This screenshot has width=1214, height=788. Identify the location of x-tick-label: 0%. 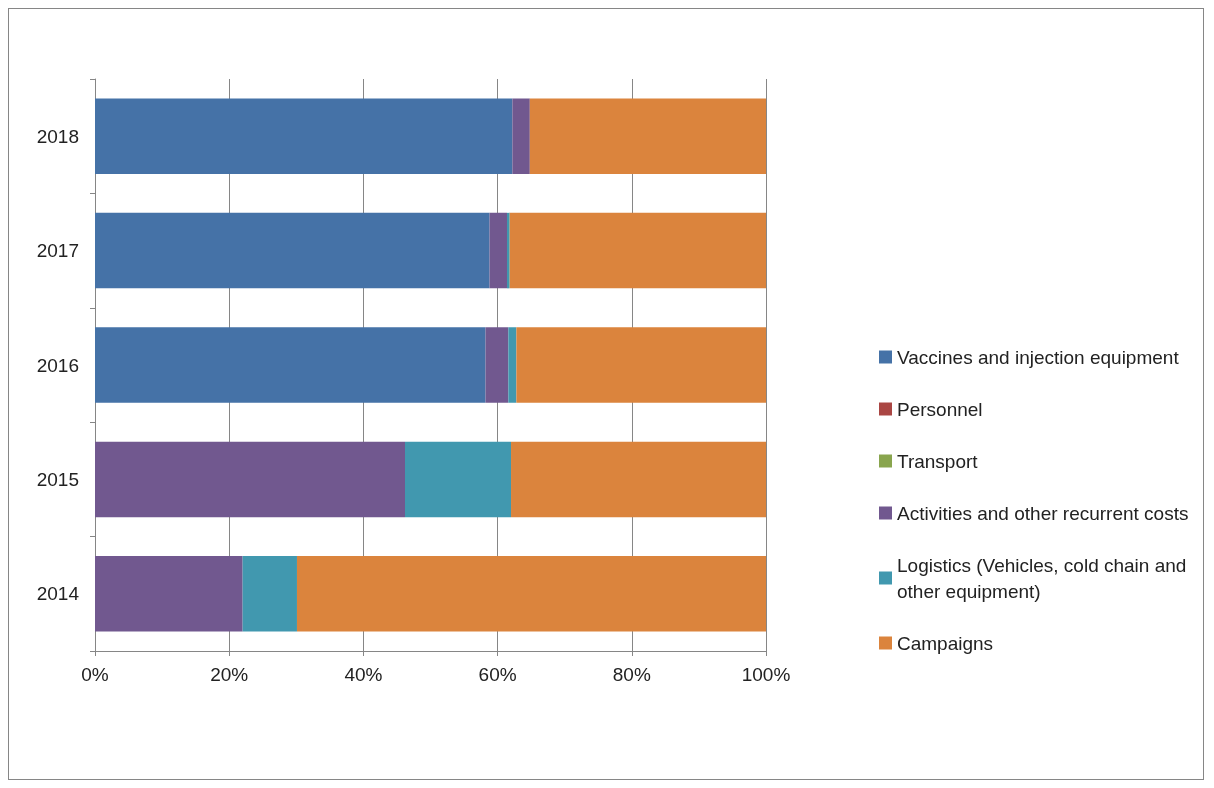
(95, 674).